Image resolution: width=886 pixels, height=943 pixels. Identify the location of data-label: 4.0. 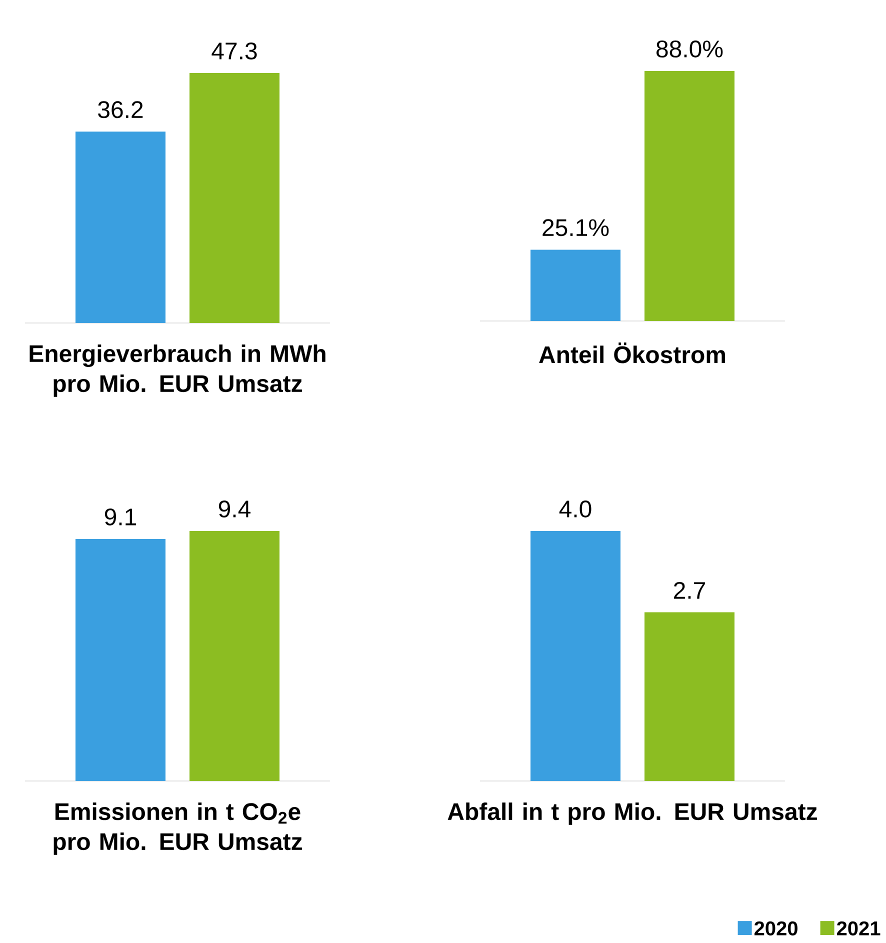
(575, 509).